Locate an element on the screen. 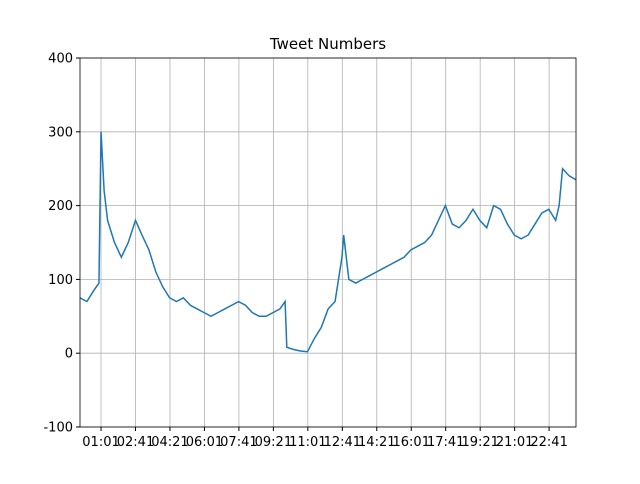 The image size is (640, 484). x-tick-label: 01:01 is located at coordinates (100, 442).